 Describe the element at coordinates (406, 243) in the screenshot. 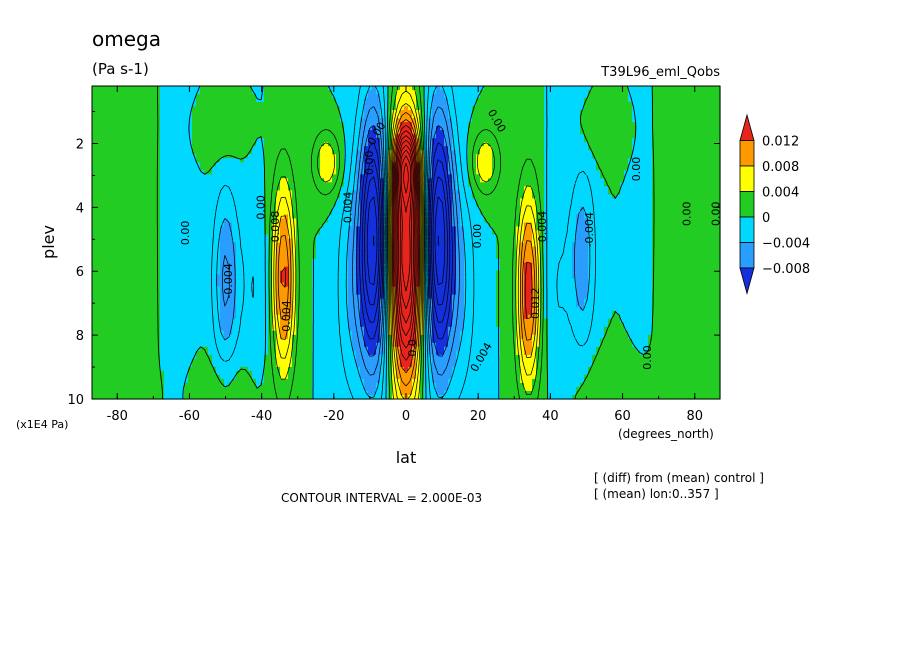

I see `contour-line` at that location.